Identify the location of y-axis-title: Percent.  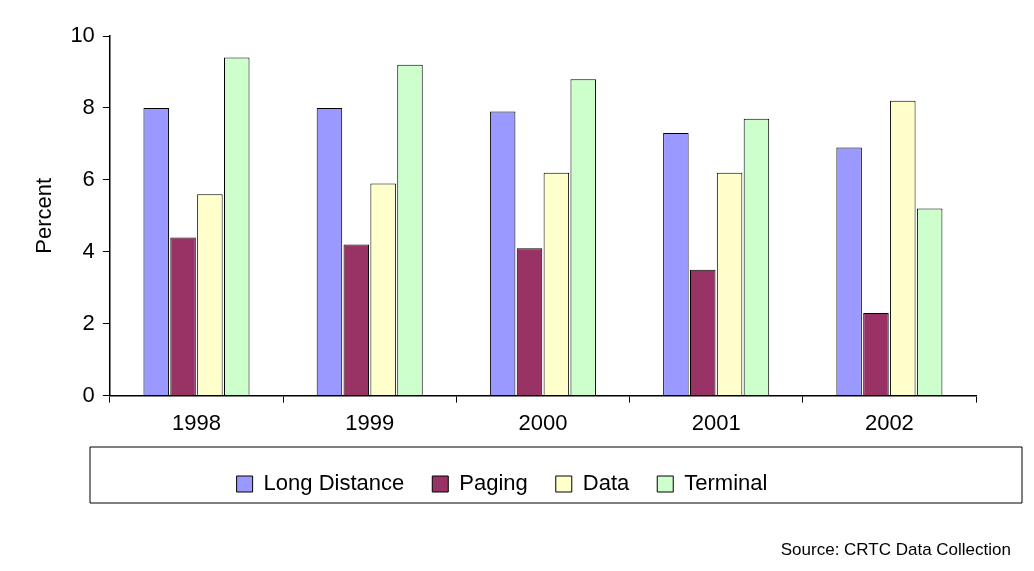
(44, 215).